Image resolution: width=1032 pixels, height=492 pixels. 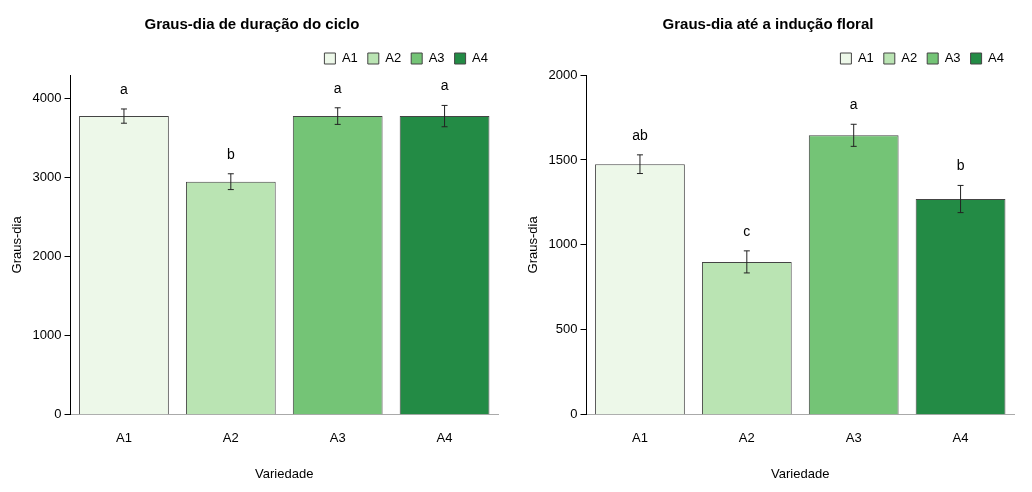 What do you see at coordinates (768, 24) in the screenshot?
I see `chart-title: Graus-dia até a indução floral` at bounding box center [768, 24].